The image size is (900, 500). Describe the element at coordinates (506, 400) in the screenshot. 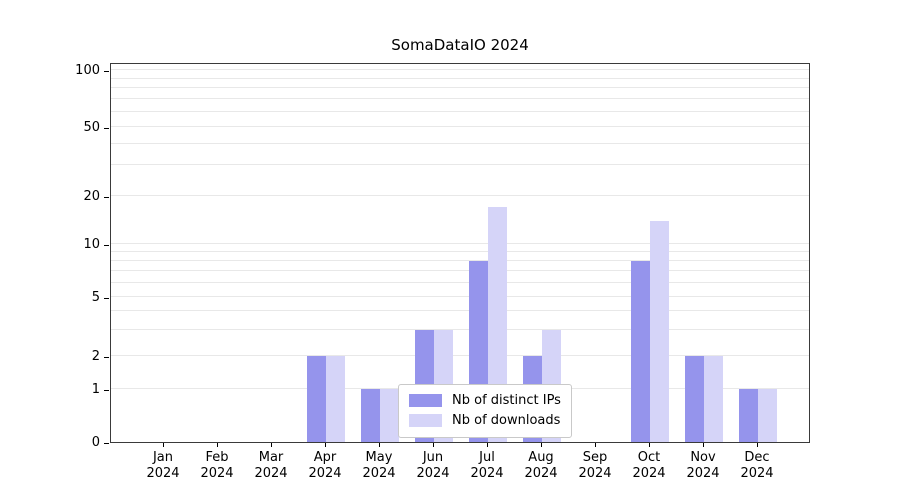

I see `legend-label: Nb of distinct IPs` at that location.